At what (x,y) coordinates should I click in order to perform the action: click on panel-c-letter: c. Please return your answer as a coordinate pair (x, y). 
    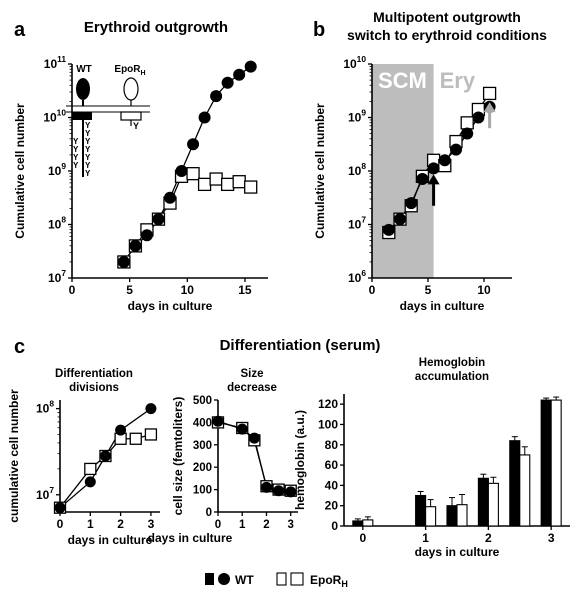
    Looking at the image, I should click on (19, 347).